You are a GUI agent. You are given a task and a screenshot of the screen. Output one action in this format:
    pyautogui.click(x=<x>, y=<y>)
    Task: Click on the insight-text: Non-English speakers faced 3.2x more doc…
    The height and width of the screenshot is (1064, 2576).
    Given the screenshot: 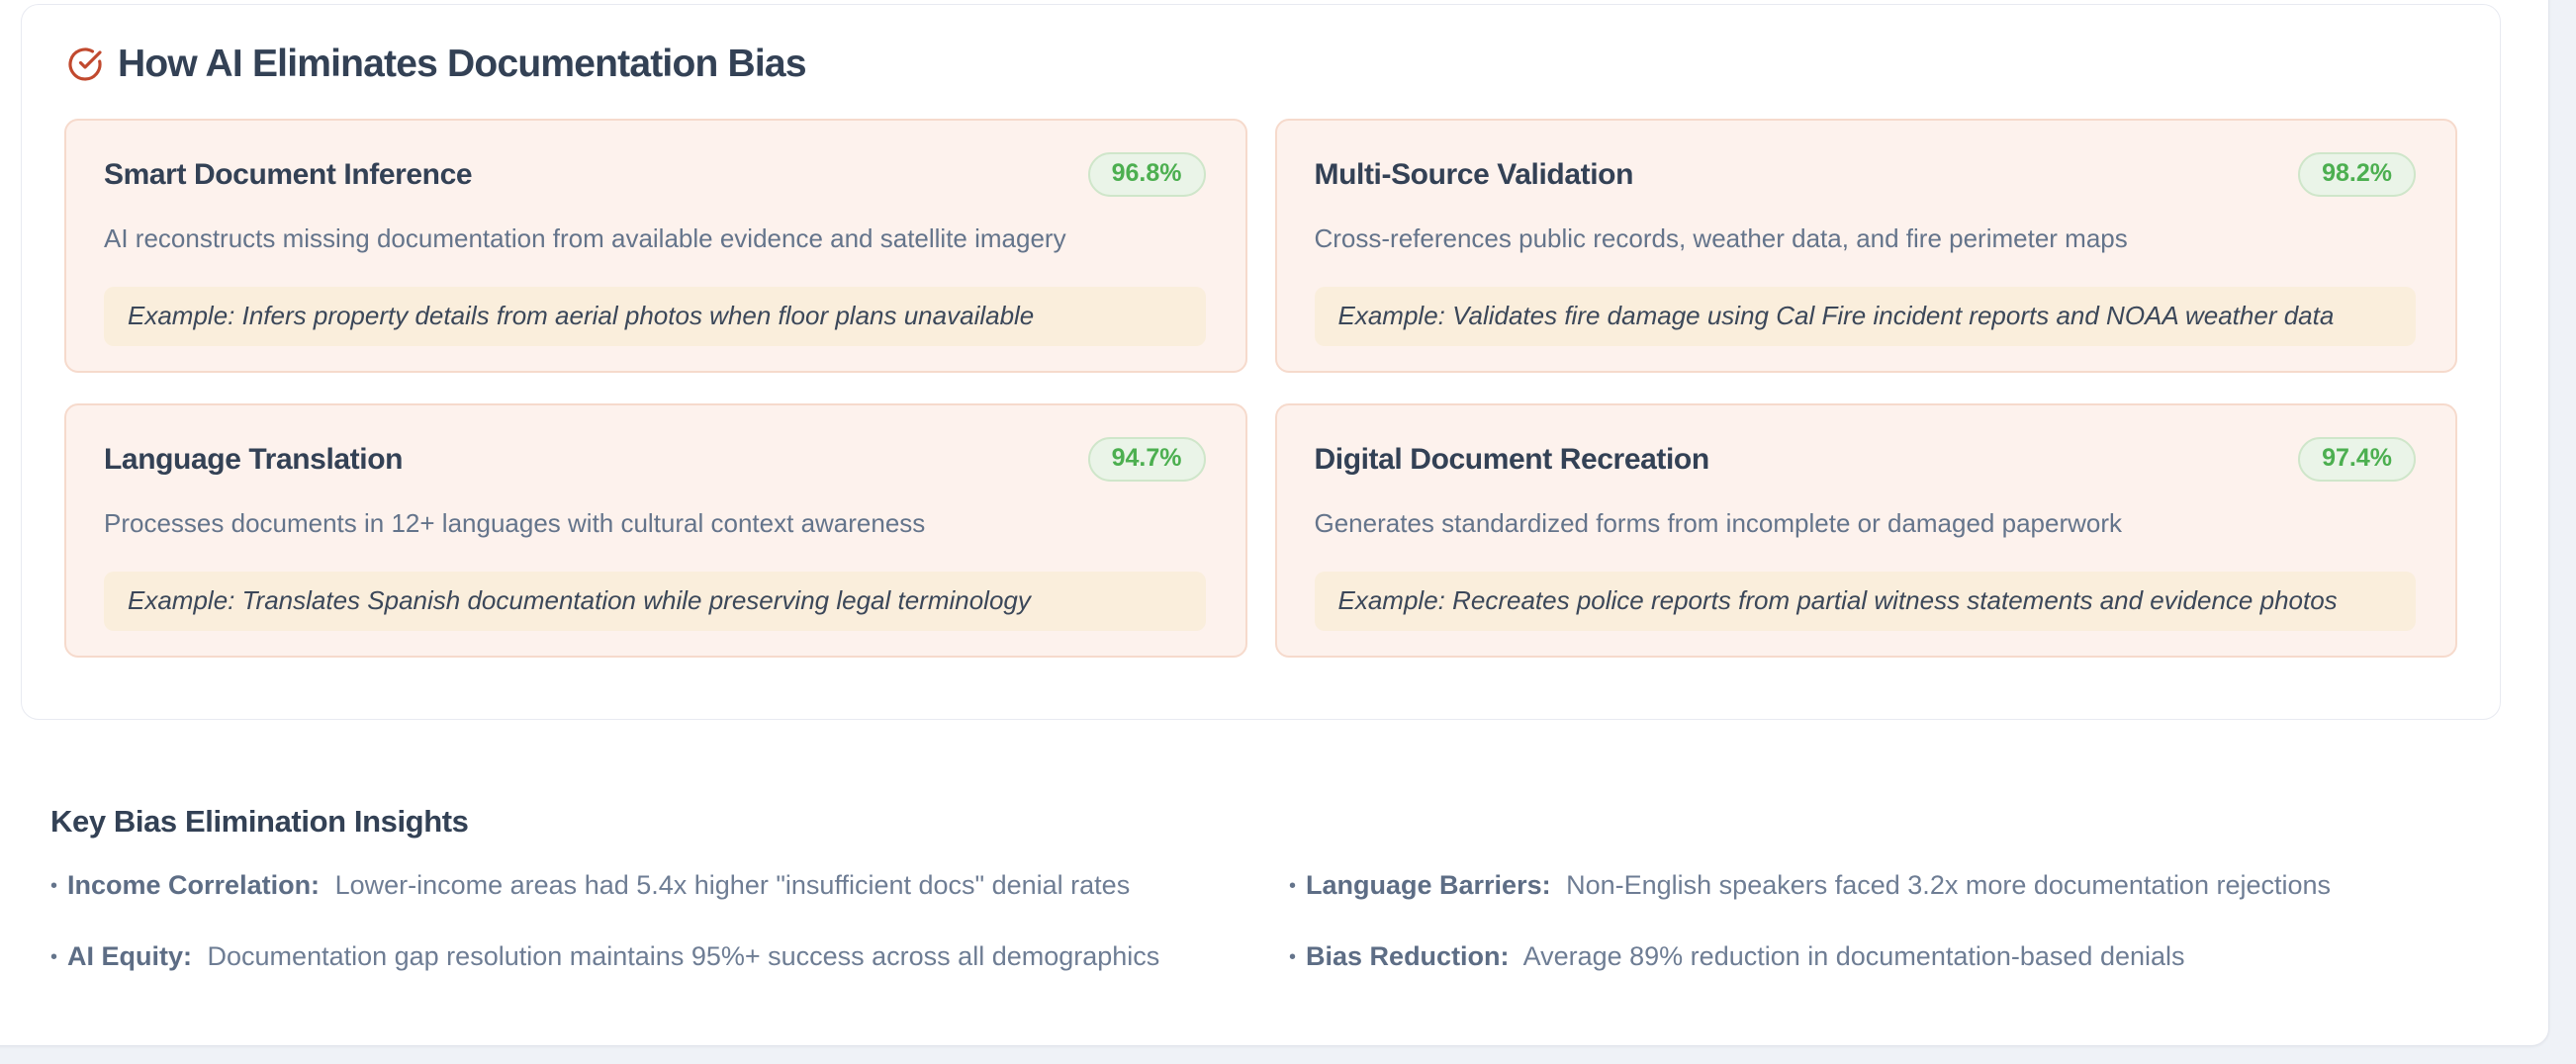 What is the action you would take?
    pyautogui.click(x=1949, y=885)
    